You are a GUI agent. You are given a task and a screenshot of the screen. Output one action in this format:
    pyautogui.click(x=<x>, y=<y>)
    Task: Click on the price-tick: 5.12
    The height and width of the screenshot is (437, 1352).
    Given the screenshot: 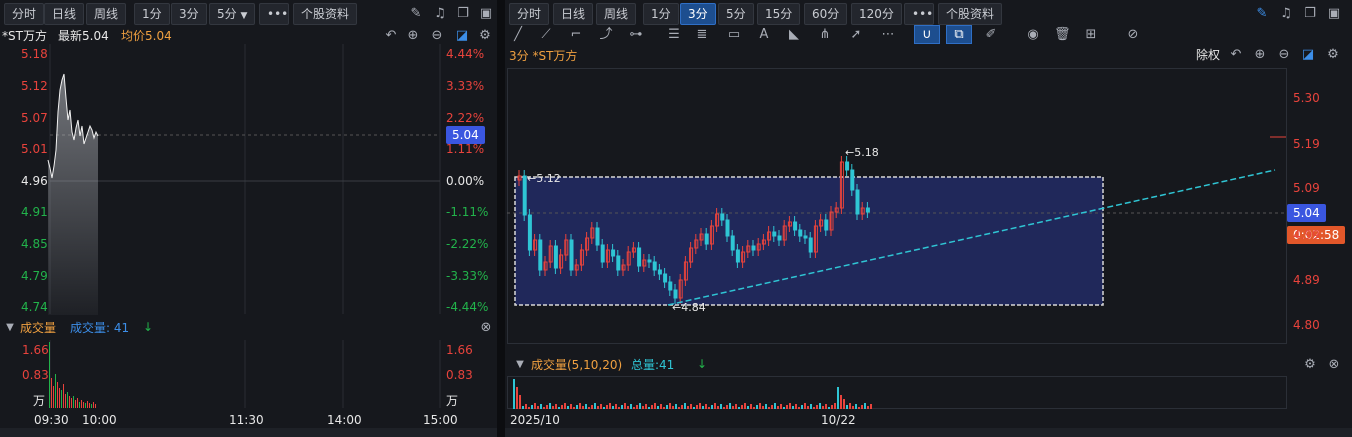 What is the action you would take?
    pyautogui.click(x=34, y=86)
    